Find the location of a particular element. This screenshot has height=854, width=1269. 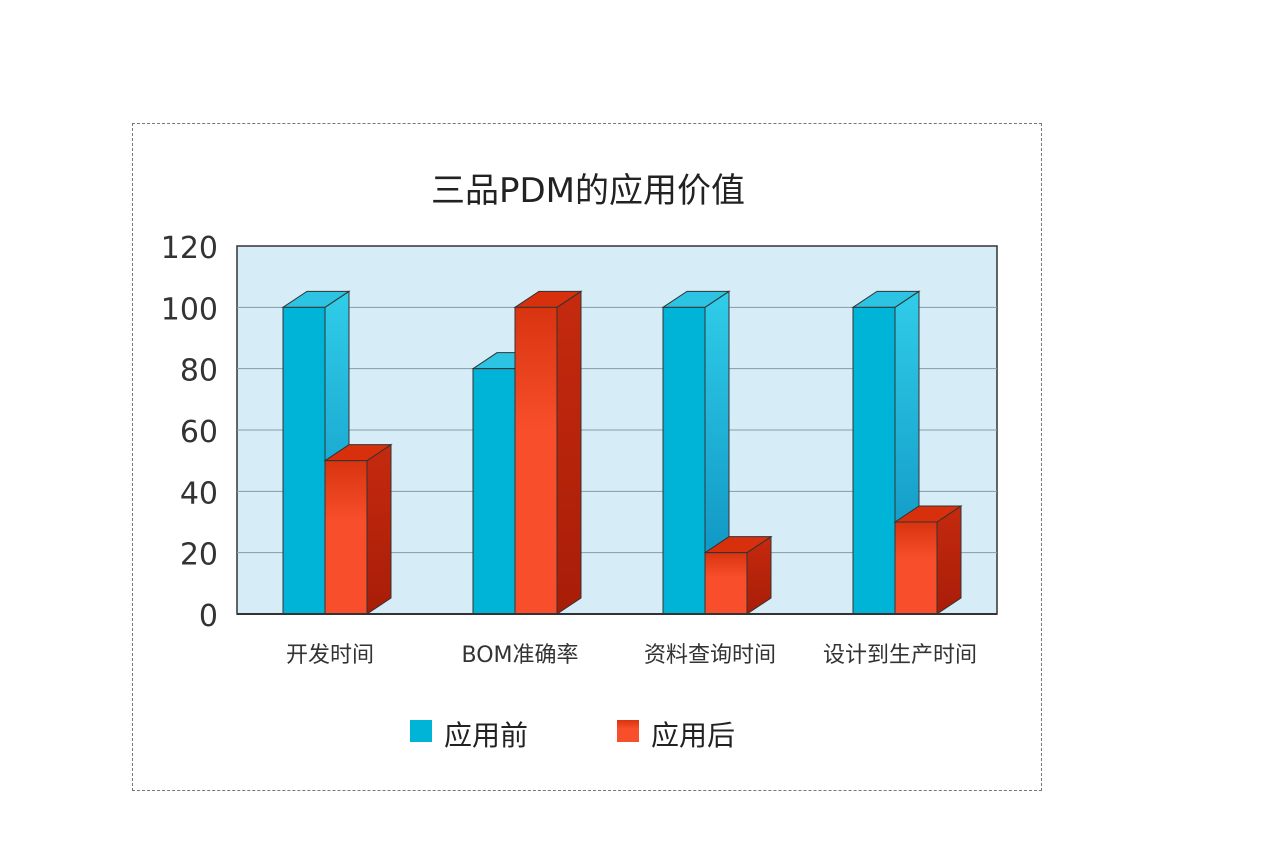

legend: 应用前 应用后 is located at coordinates (572, 735).